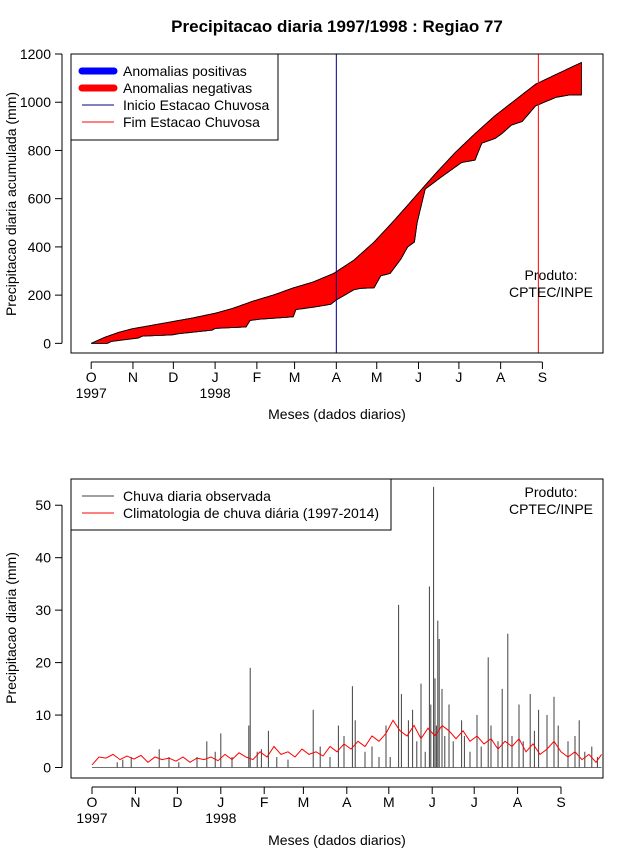 The image size is (640, 850). What do you see at coordinates (321, 806) in the screenshot?
I see `bottom-x-axis: O N D J F M A M J J A S 1997 1998` at bounding box center [321, 806].